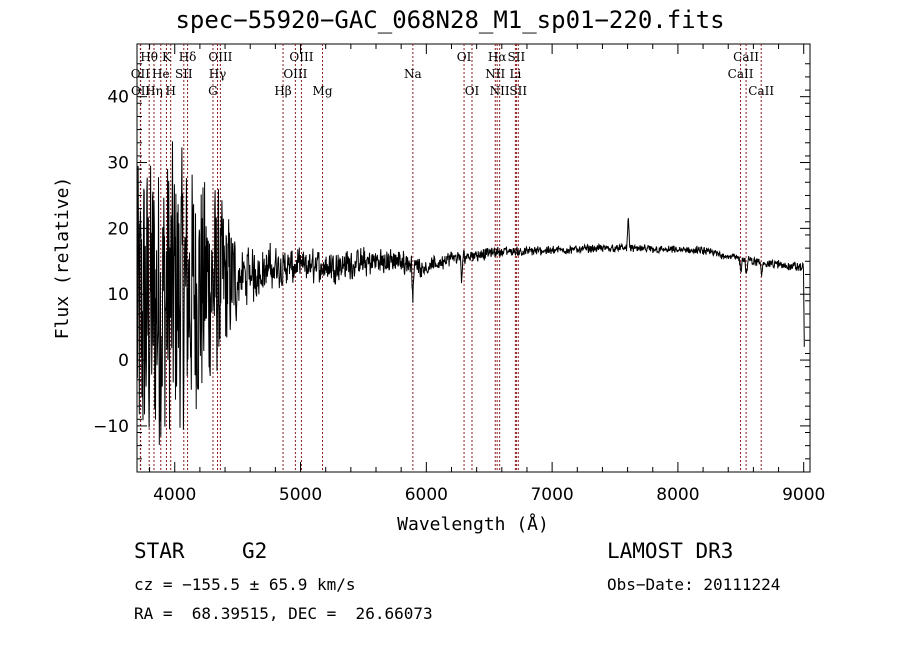 The height and width of the screenshot is (649, 900). Describe the element at coordinates (154, 91) in the screenshot. I see `line-marker-label: Hη` at that location.